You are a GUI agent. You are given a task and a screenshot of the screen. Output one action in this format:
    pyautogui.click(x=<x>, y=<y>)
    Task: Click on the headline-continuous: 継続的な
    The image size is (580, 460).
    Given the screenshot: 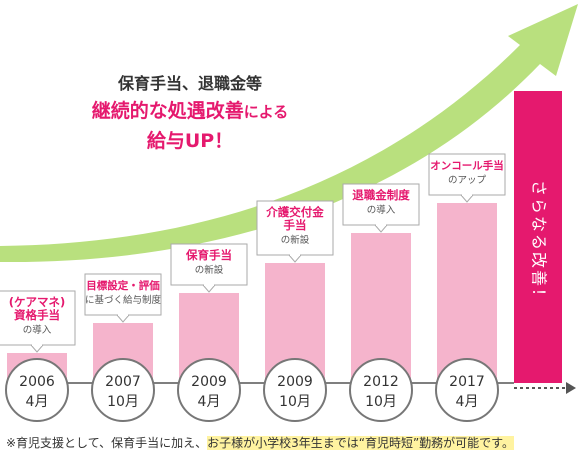 What is the action you would take?
    pyautogui.click(x=129, y=111)
    